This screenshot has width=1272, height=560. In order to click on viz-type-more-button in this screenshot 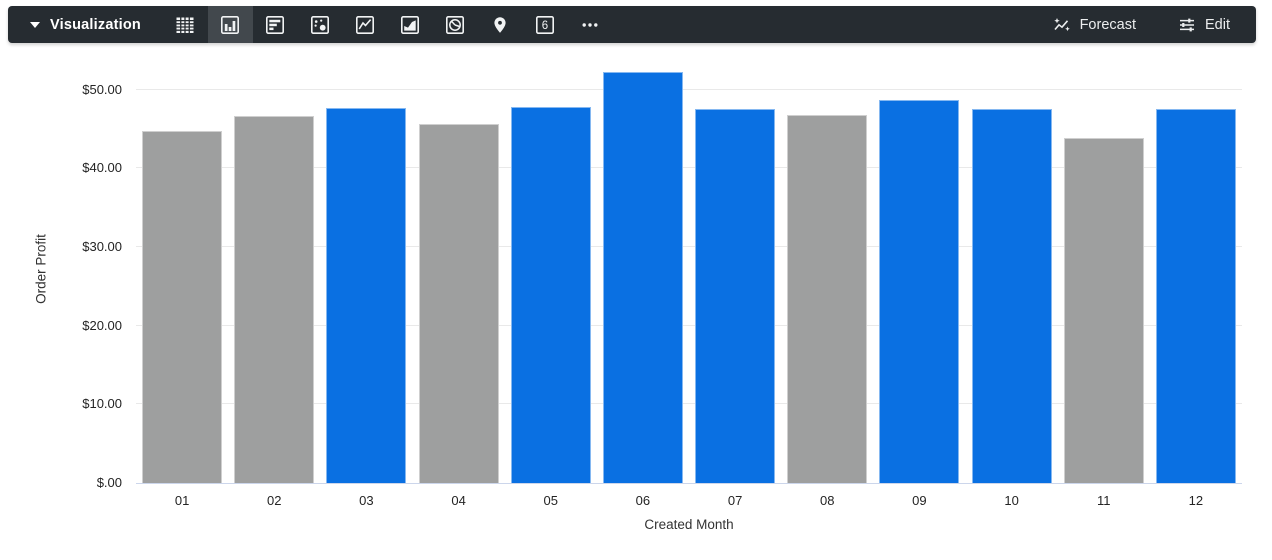, I will do `click(590, 24)`.